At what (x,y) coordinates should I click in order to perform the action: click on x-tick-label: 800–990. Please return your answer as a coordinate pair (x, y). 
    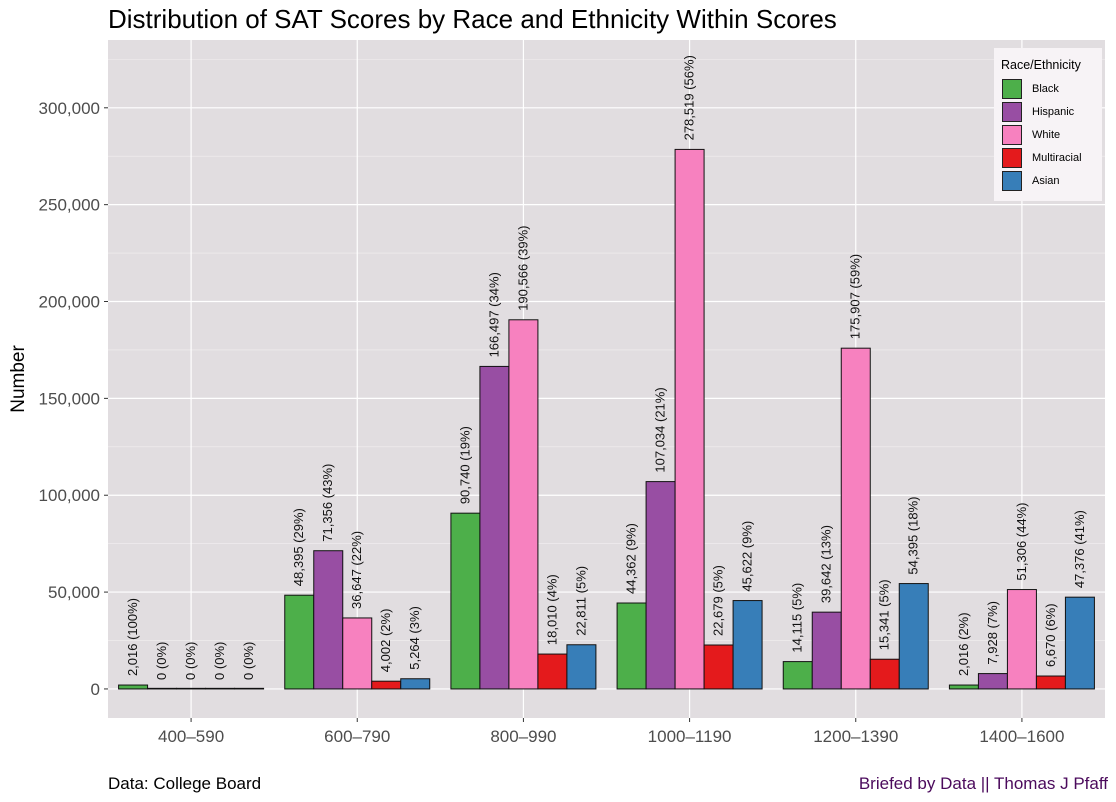
    Looking at the image, I should click on (523, 736).